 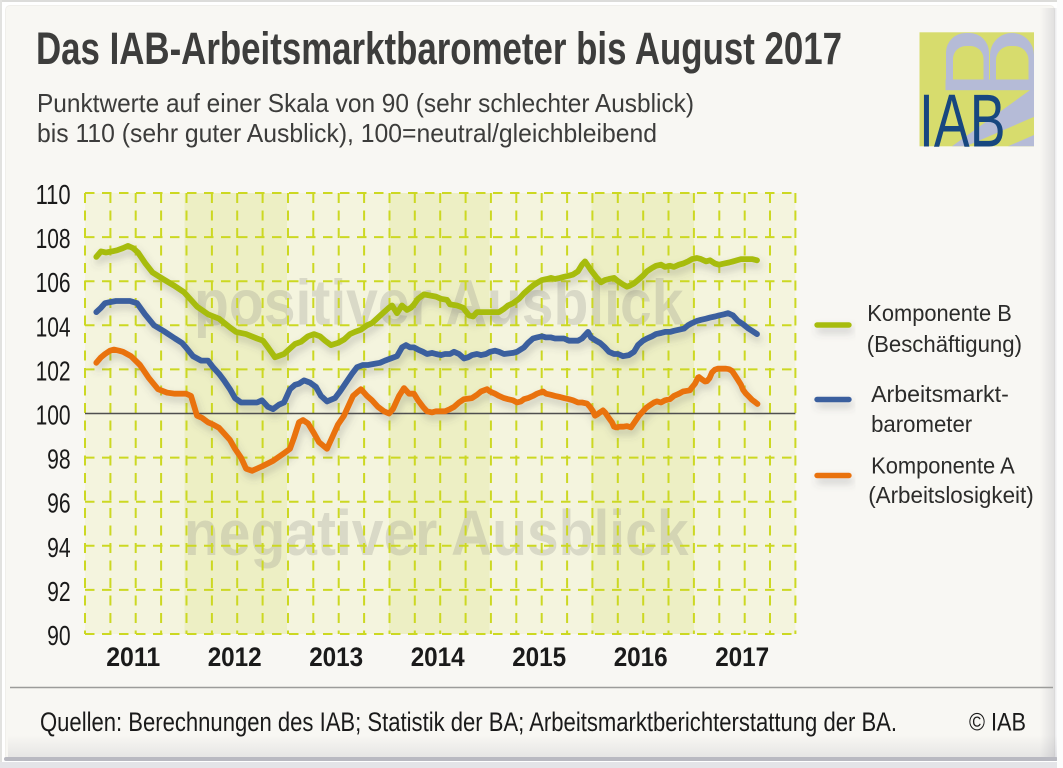 I want to click on svg-text: 94, so click(x=59, y=547).